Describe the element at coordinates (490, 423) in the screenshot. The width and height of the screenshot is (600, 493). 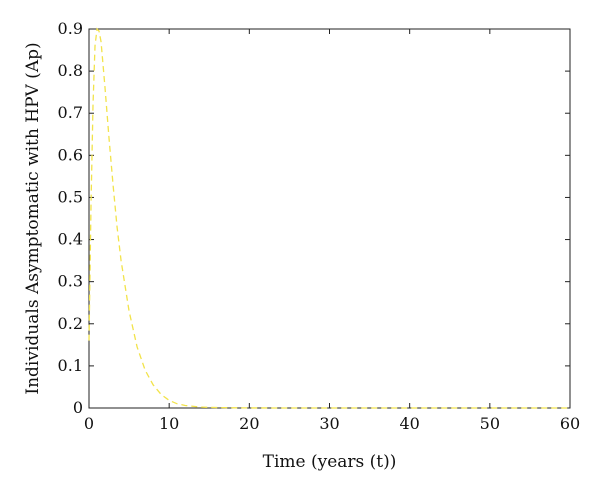
I see `x-tick-label: 50` at that location.